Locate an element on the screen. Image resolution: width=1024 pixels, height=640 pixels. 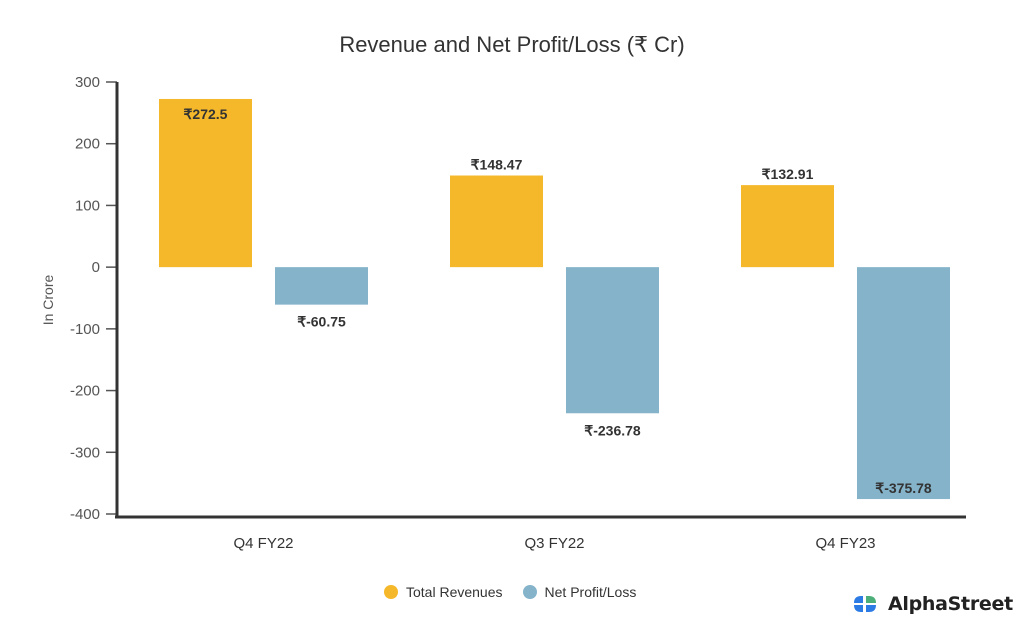
y-axis-label: In Crore is located at coordinates (48, 300).